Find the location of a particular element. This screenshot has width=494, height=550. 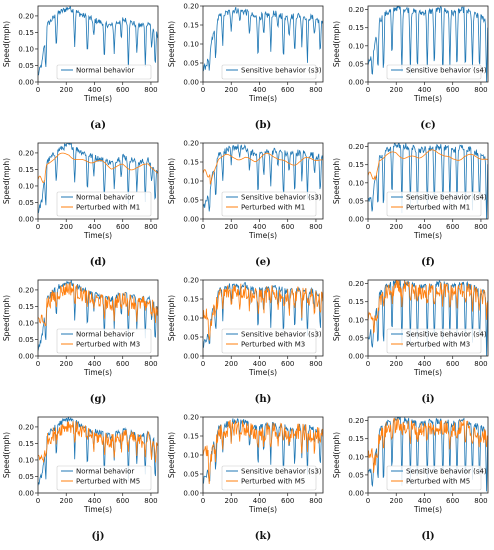

legend: Sensitive behavior (s3) Perturbed with M1 is located at coordinates (271, 204).